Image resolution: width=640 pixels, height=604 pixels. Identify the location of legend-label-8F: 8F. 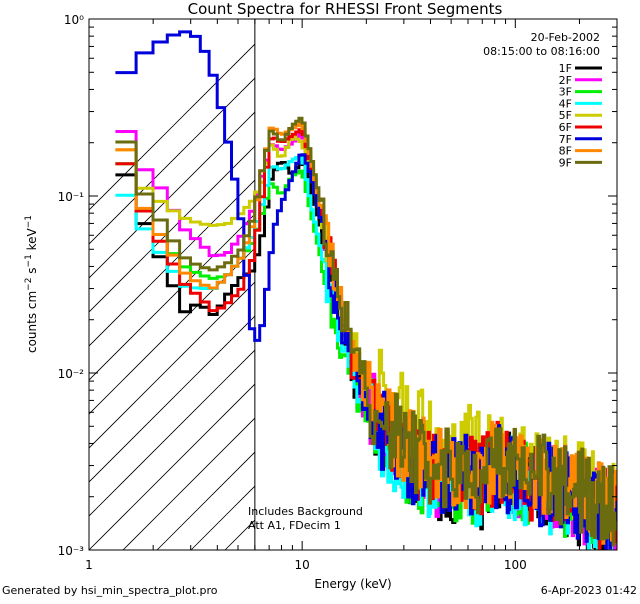
(565, 151).